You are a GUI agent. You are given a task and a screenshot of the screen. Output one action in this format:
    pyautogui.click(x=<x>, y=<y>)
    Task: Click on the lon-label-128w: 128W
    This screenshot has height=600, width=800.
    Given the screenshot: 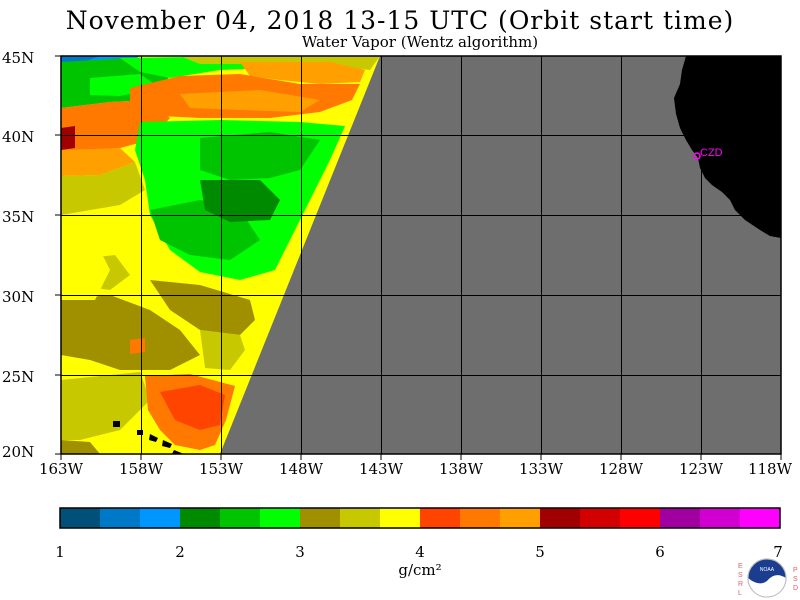 What is the action you would take?
    pyautogui.click(x=621, y=469)
    